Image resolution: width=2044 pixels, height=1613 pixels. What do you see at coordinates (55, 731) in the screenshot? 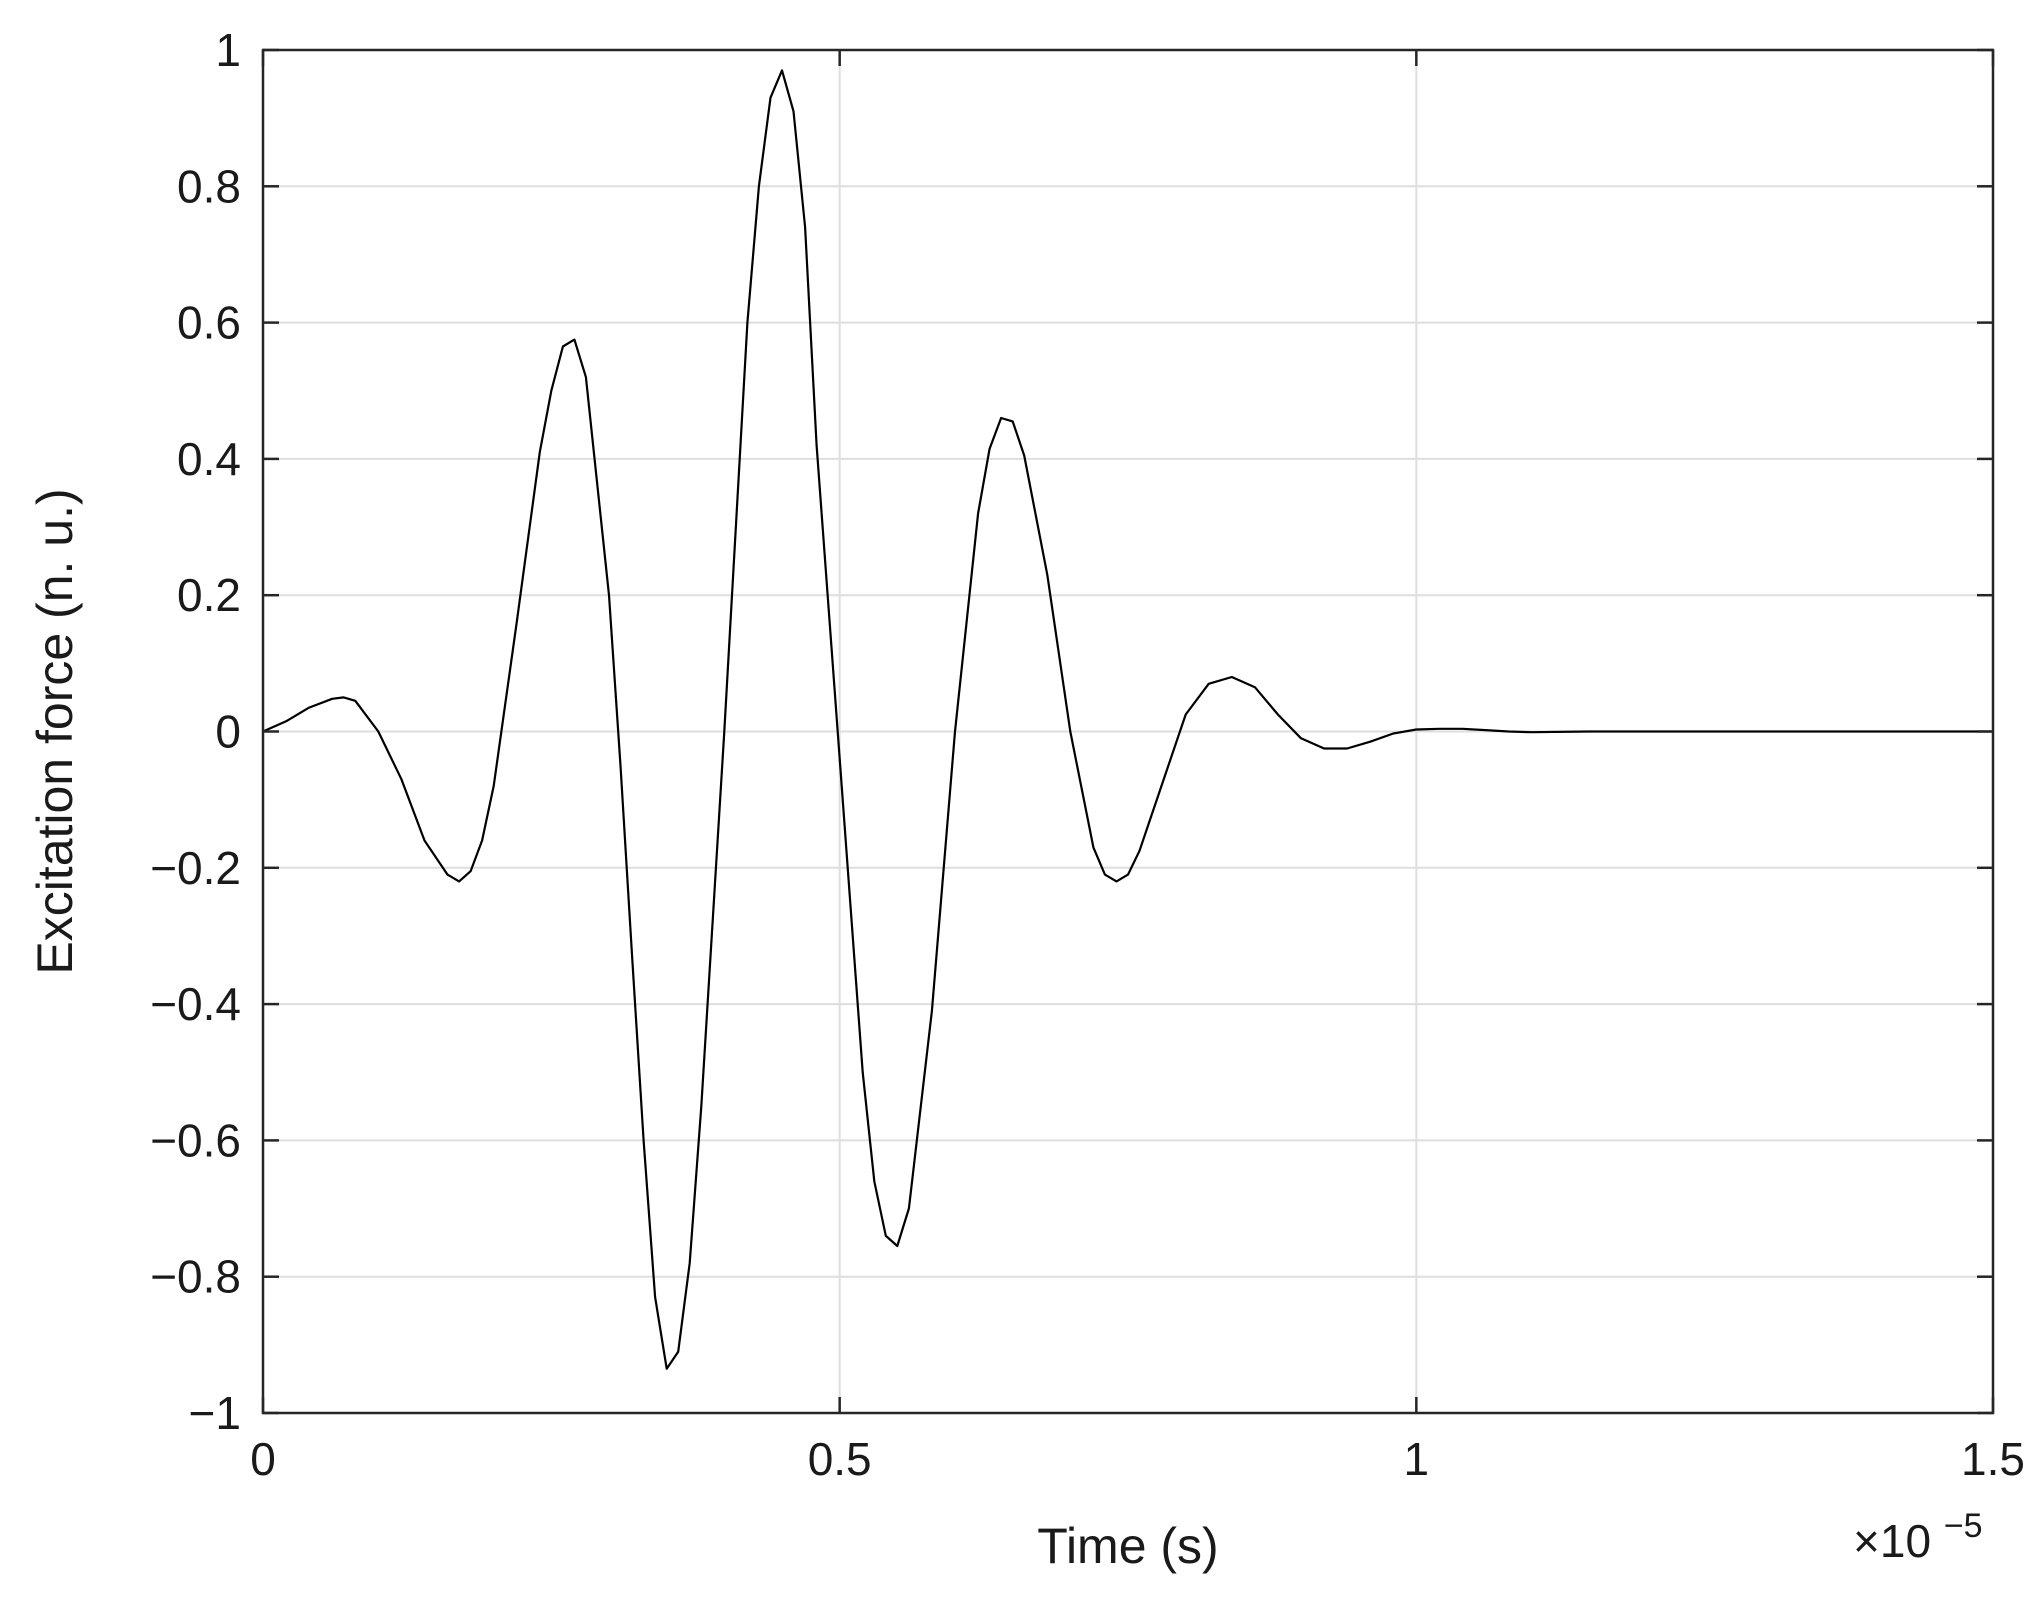
I see `y-axis-label: Excitation force (n. u.)` at bounding box center [55, 731].